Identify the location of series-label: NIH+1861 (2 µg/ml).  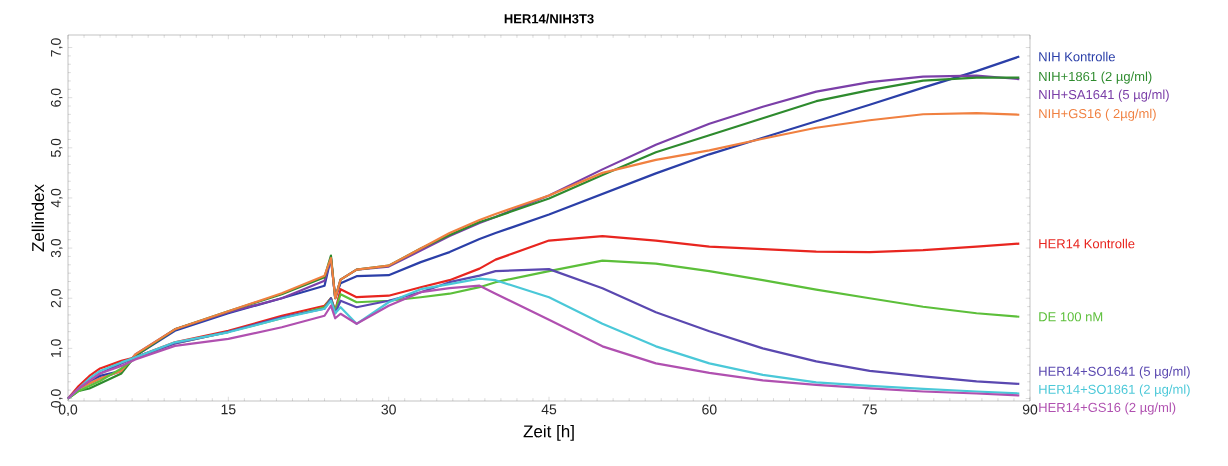
(1095, 77).